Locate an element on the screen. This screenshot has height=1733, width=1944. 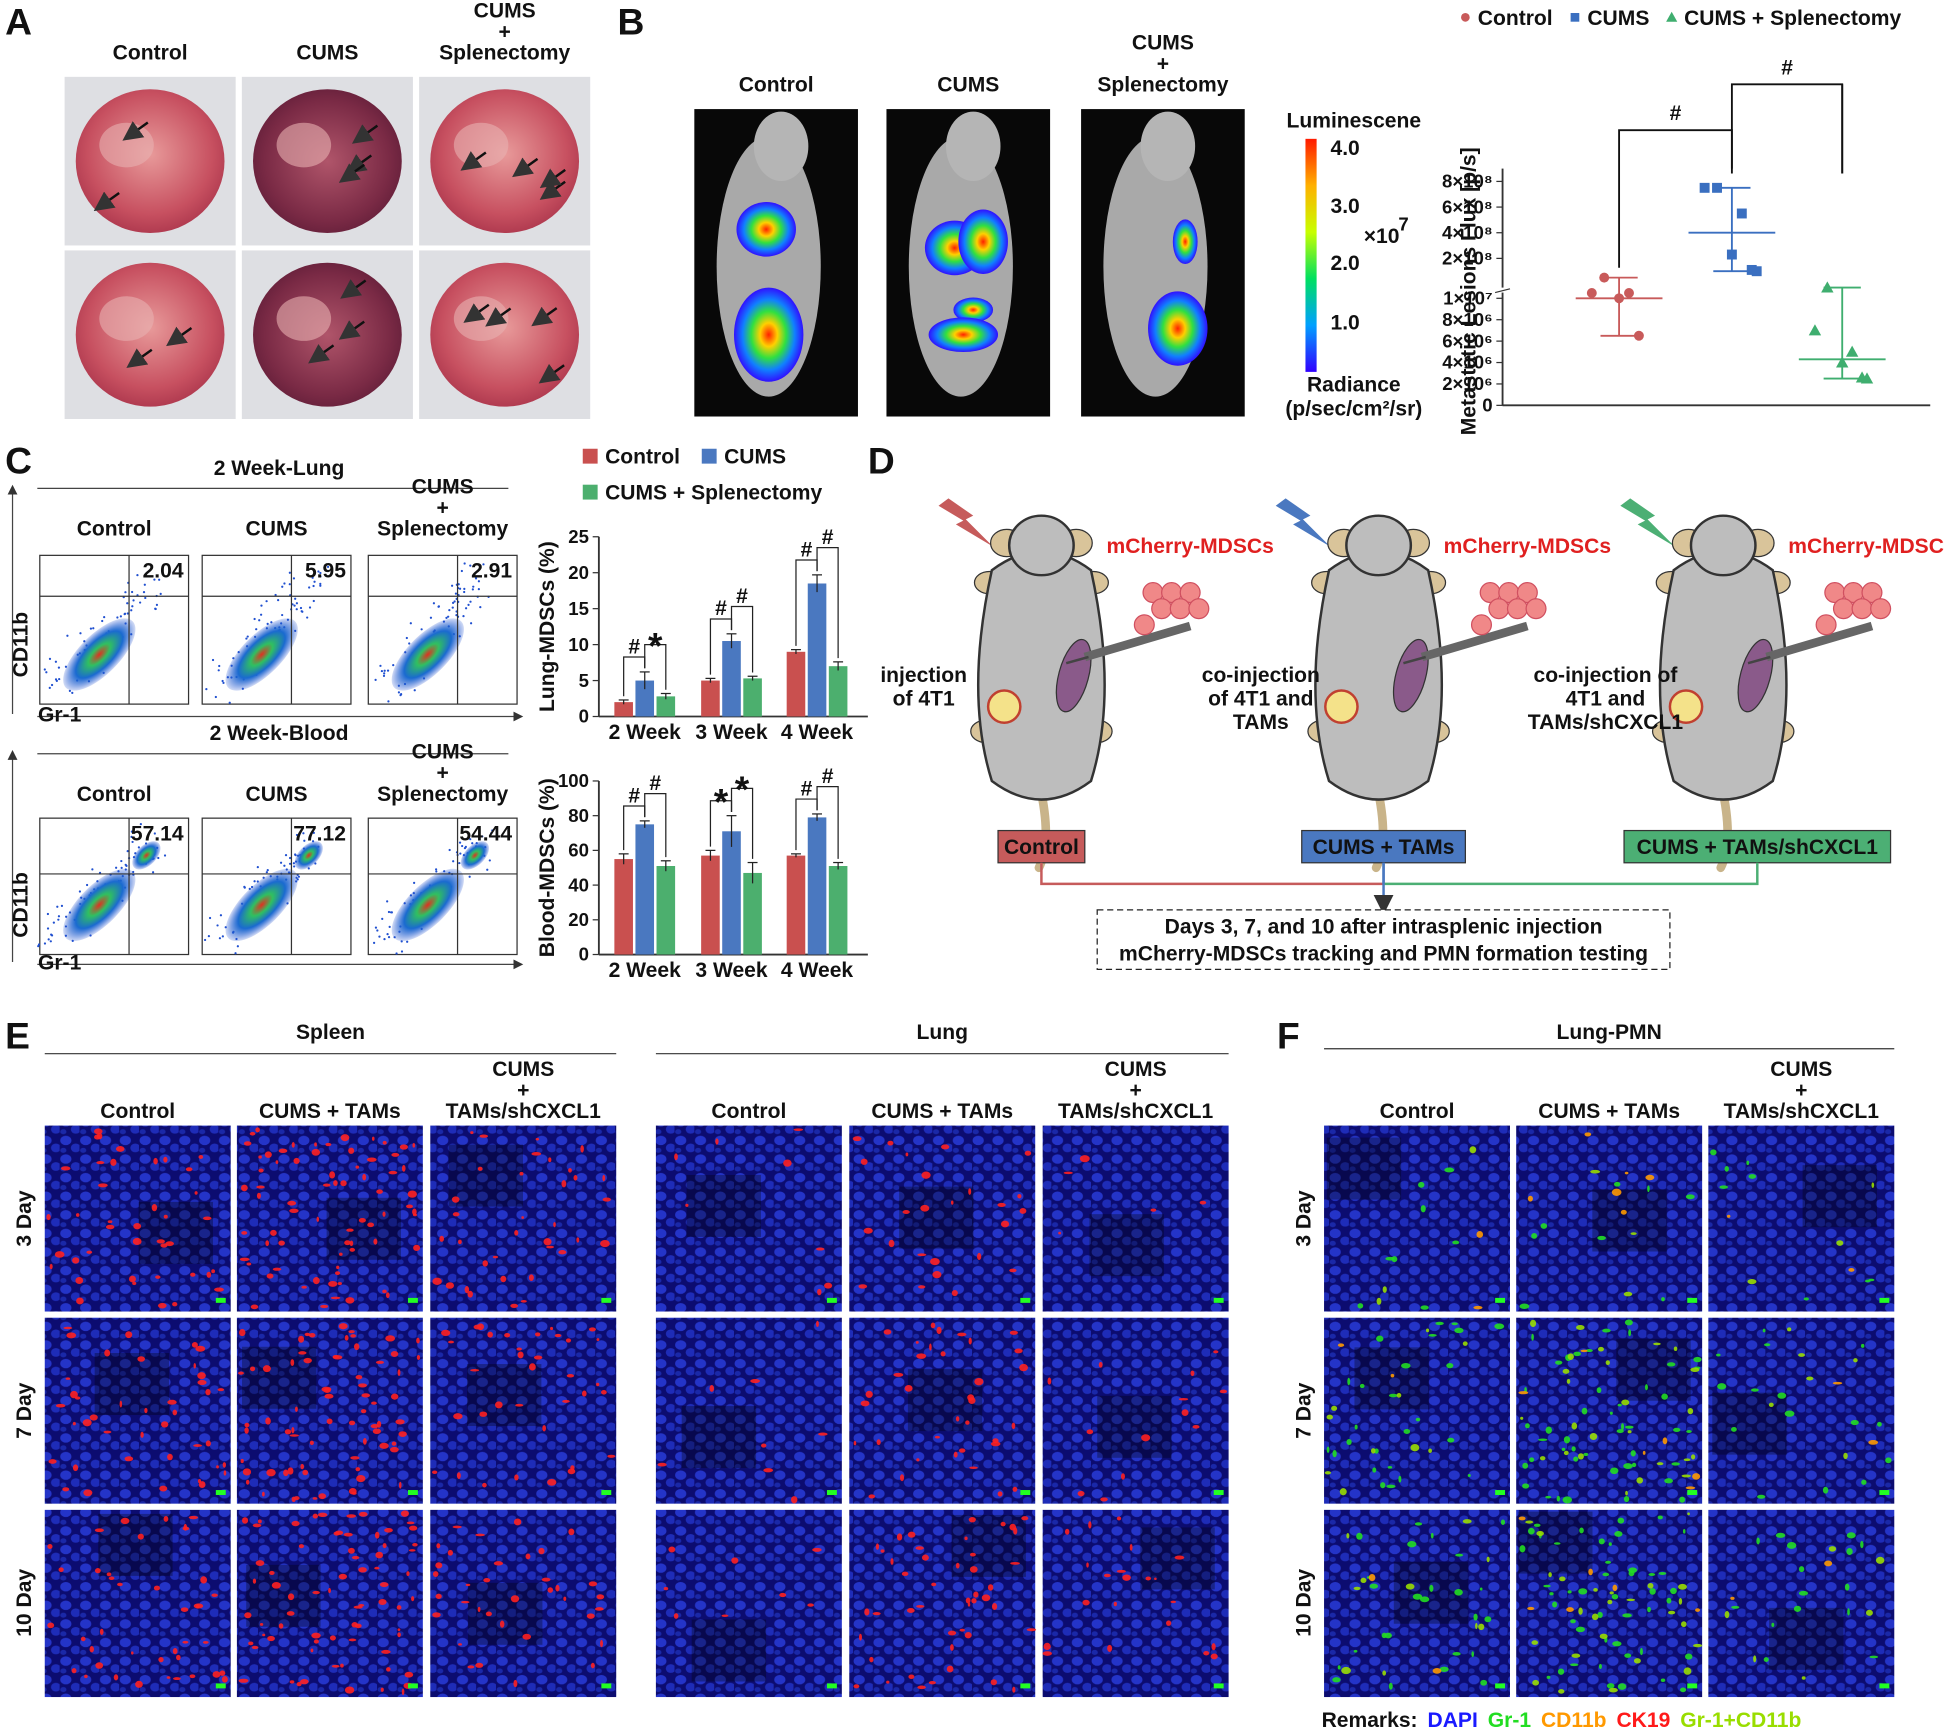
bar is located at coordinates (796, 684).